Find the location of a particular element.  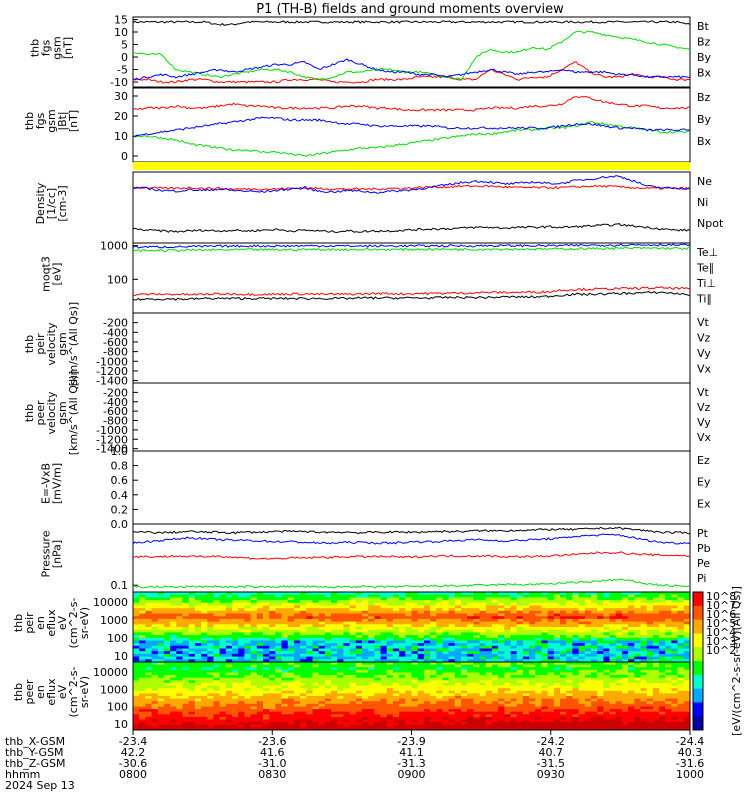

panel-frame-fgs_gsm is located at coordinates (411, 52).